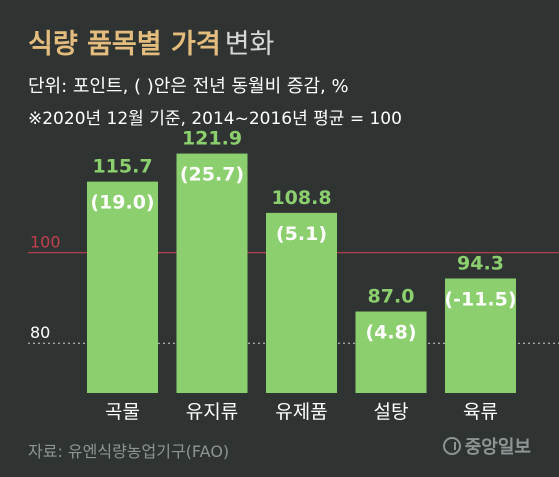 This screenshot has height=477, width=559. What do you see at coordinates (40, 332) in the screenshot?
I see `reference-label-80: 80` at bounding box center [40, 332].